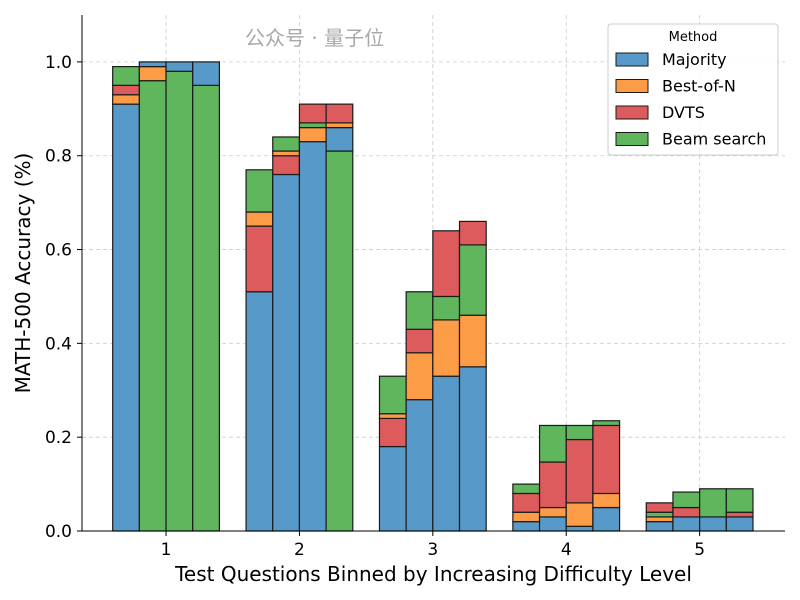 The image size is (800, 600). Describe the element at coordinates (693, 37) in the screenshot. I see `legend-title: Method` at that location.